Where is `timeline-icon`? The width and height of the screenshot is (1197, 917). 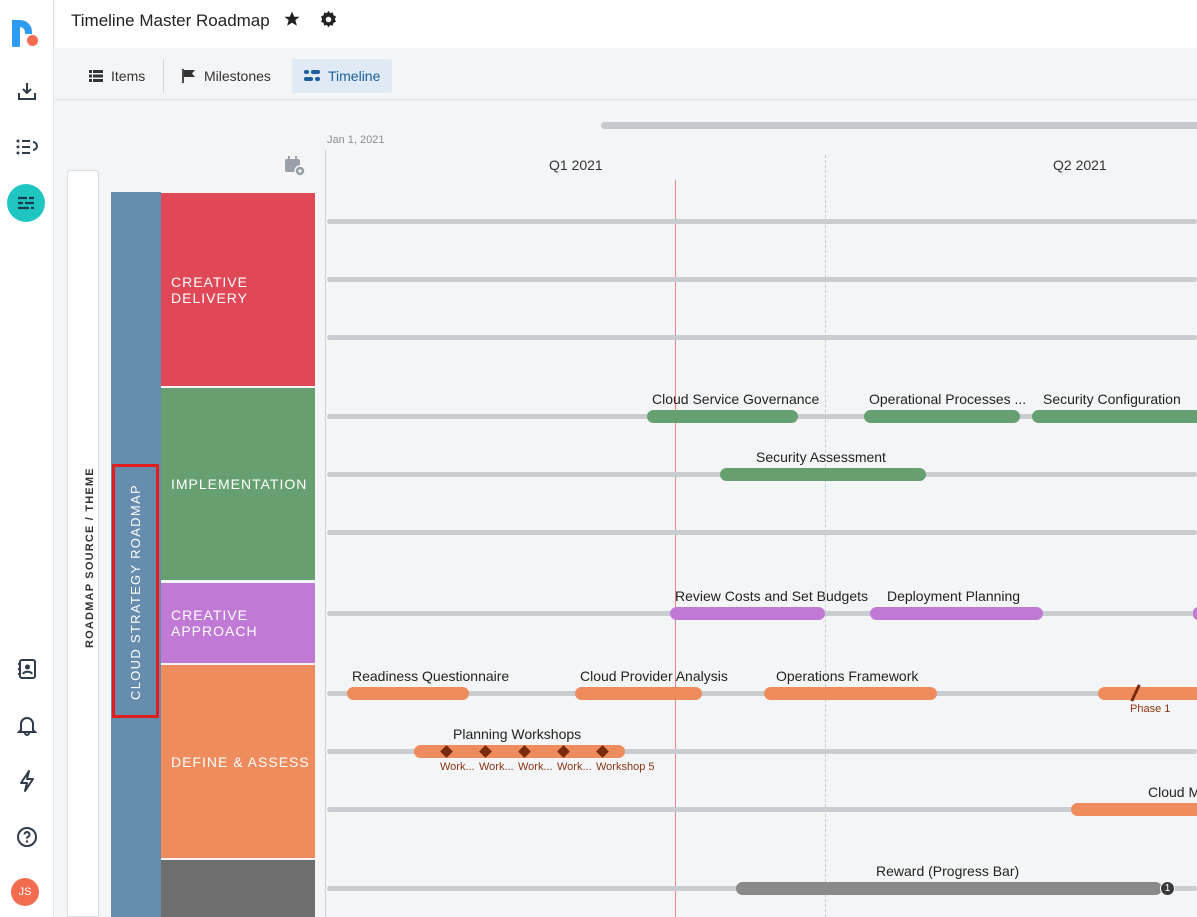
timeline-icon is located at coordinates (312, 75).